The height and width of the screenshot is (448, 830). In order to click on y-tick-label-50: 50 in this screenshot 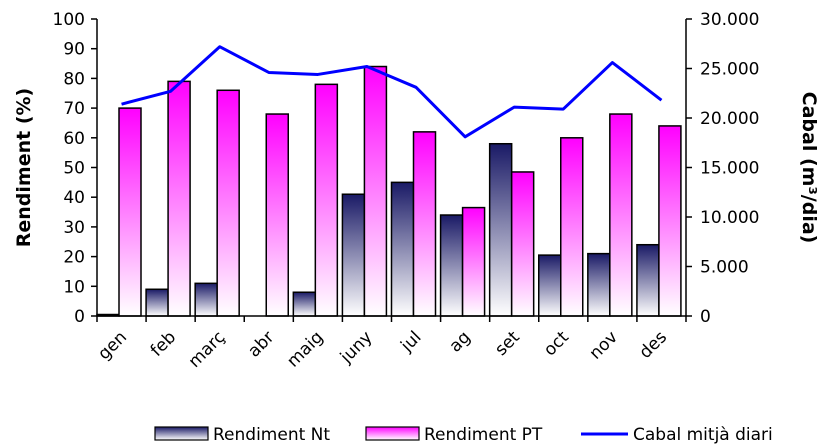, I will do `click(74, 169)`.